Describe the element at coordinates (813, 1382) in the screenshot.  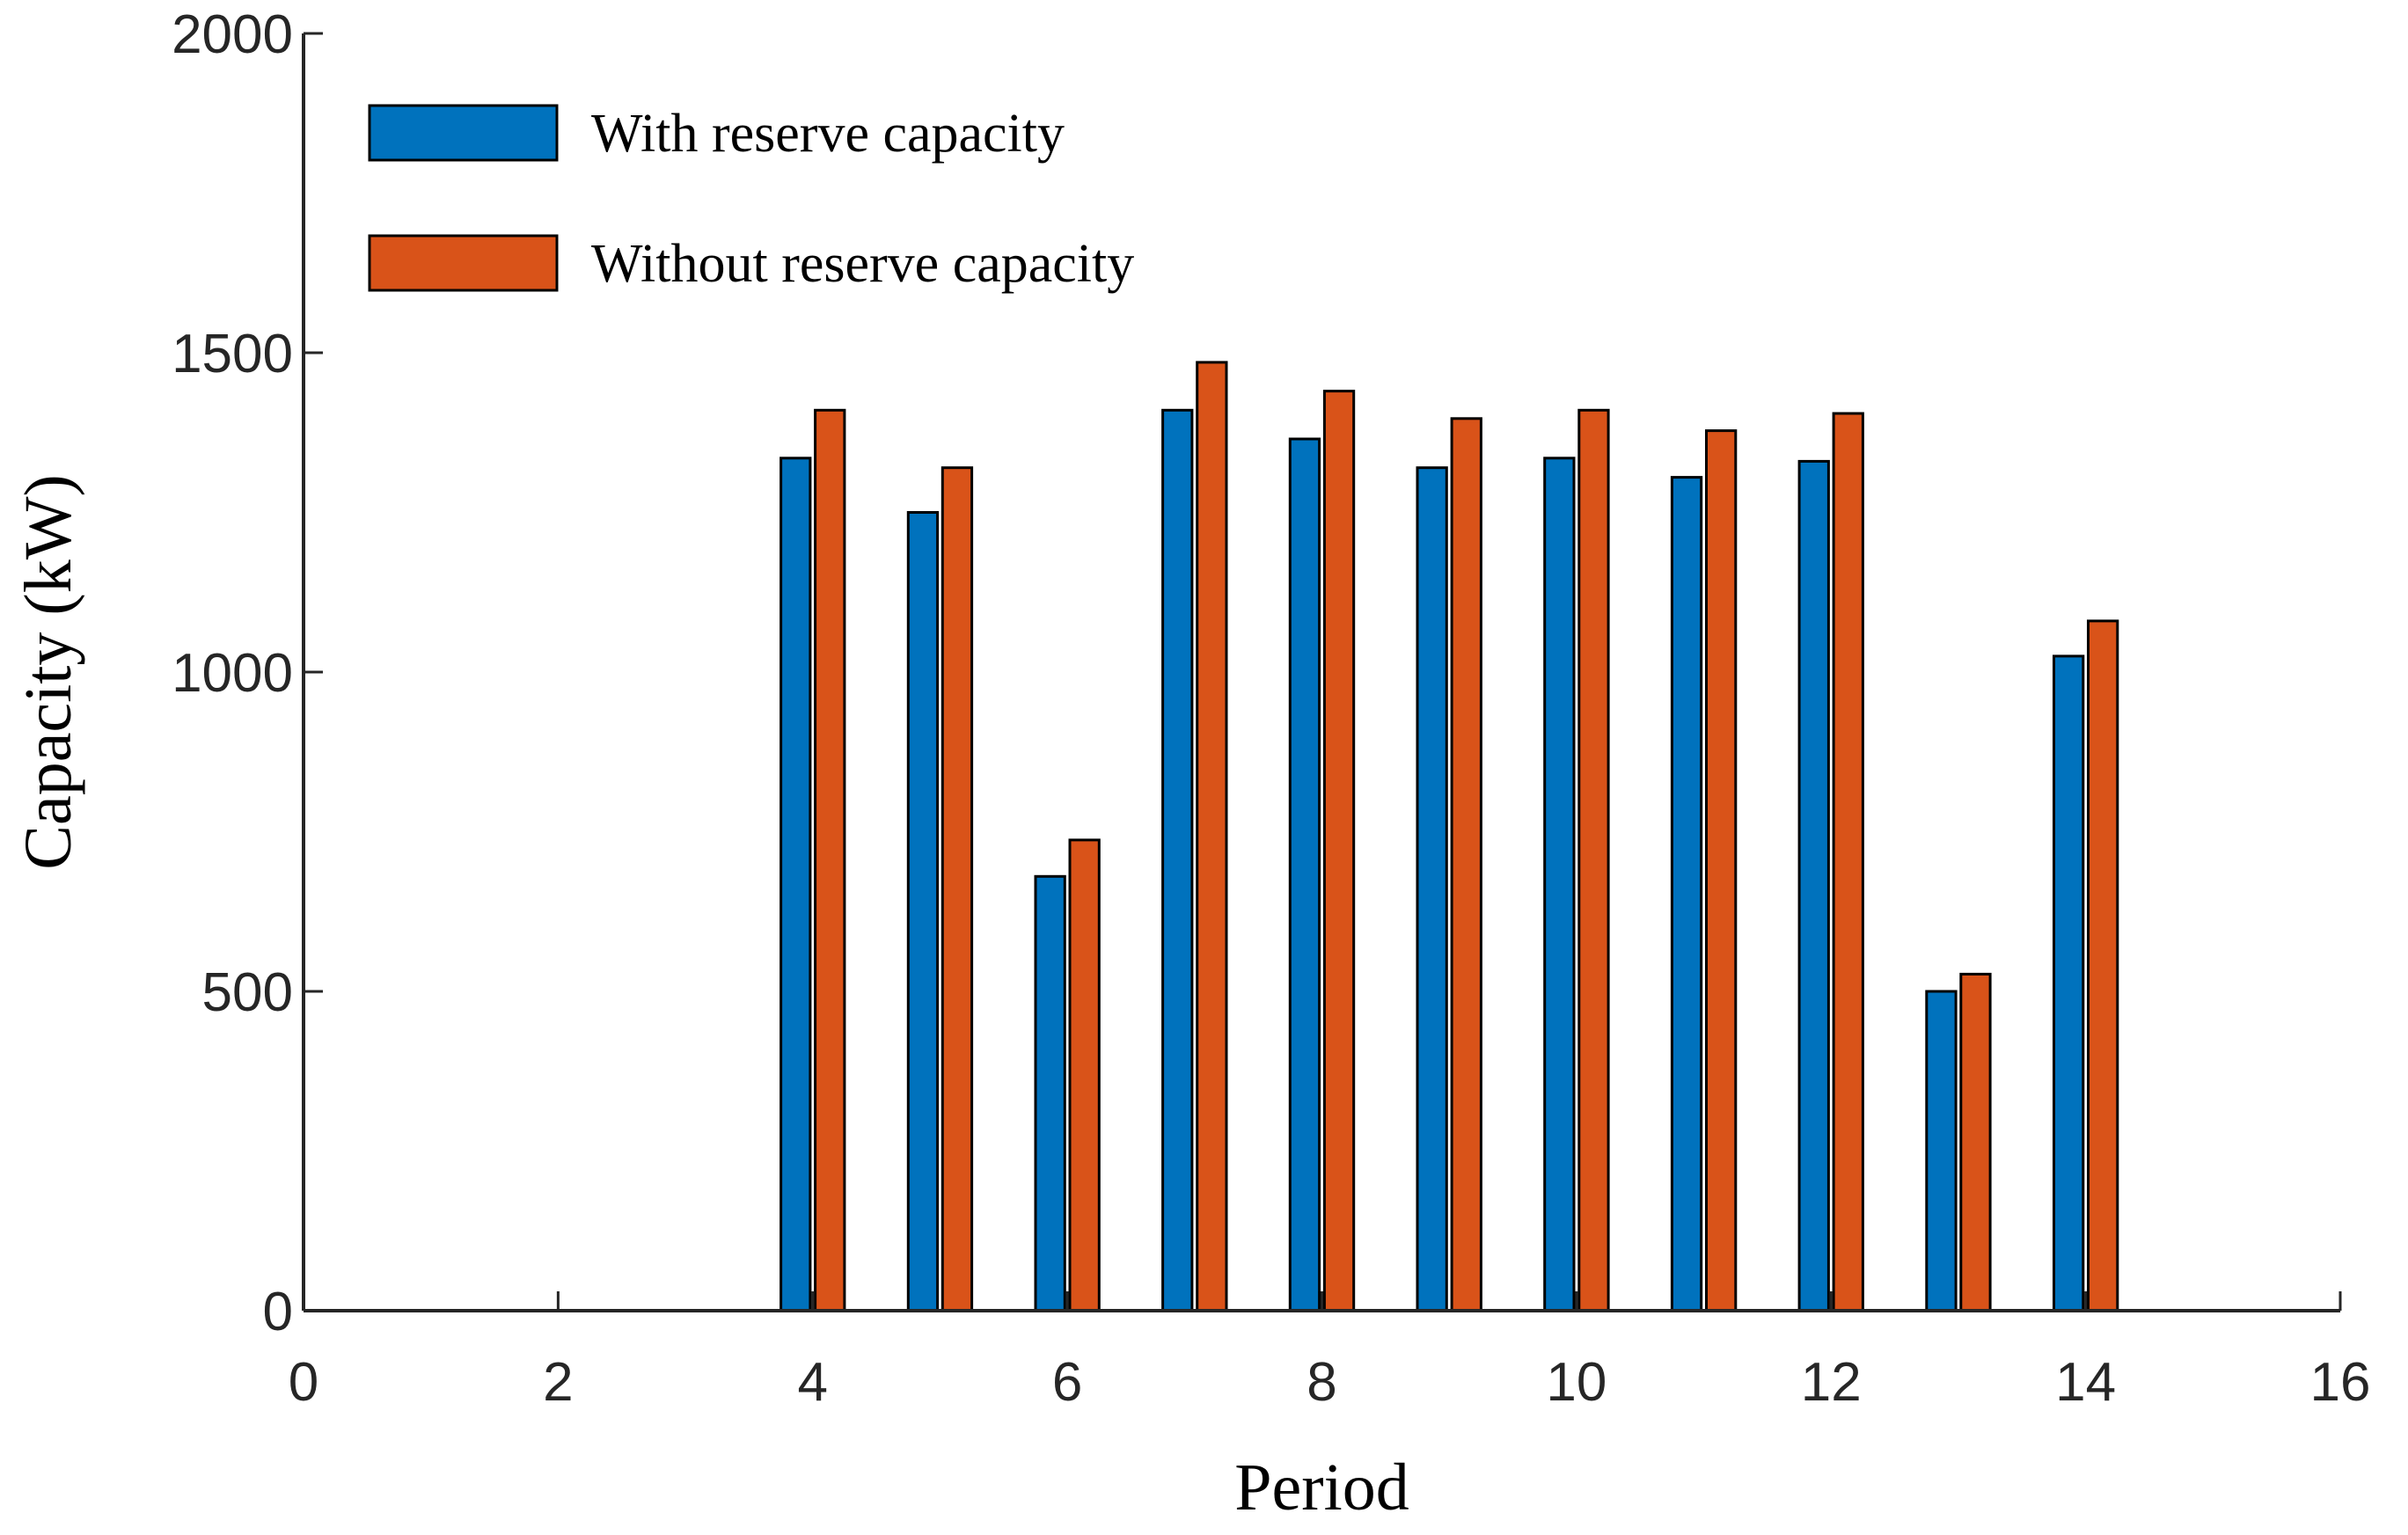
I see `x-tick-label: 4` at that location.